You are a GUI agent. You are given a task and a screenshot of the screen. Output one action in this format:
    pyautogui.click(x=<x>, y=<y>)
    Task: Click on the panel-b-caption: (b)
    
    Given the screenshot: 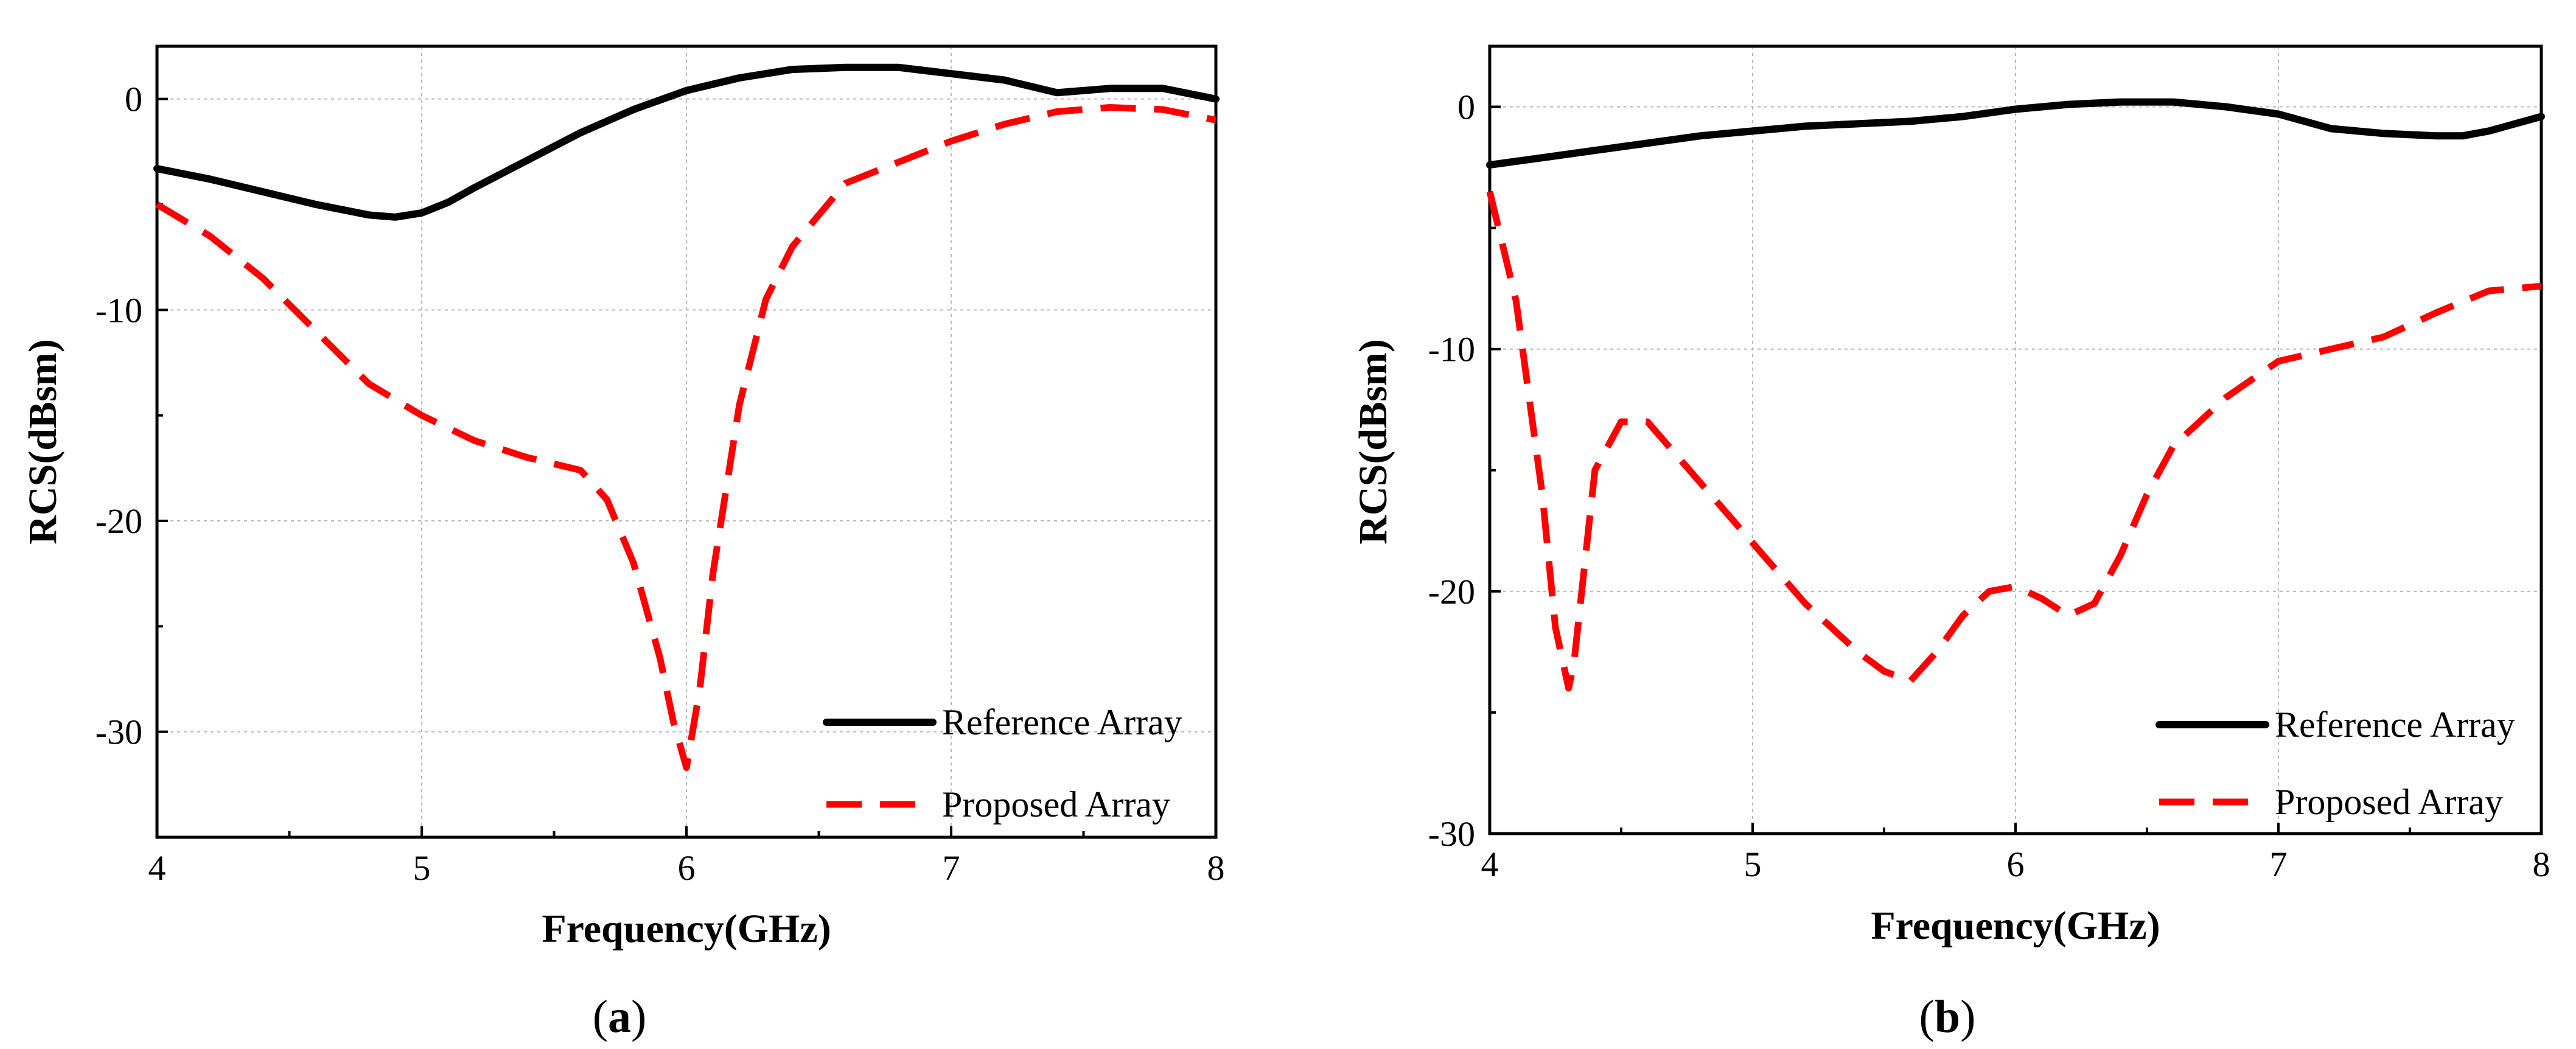 What is the action you would take?
    pyautogui.click(x=1948, y=1016)
    